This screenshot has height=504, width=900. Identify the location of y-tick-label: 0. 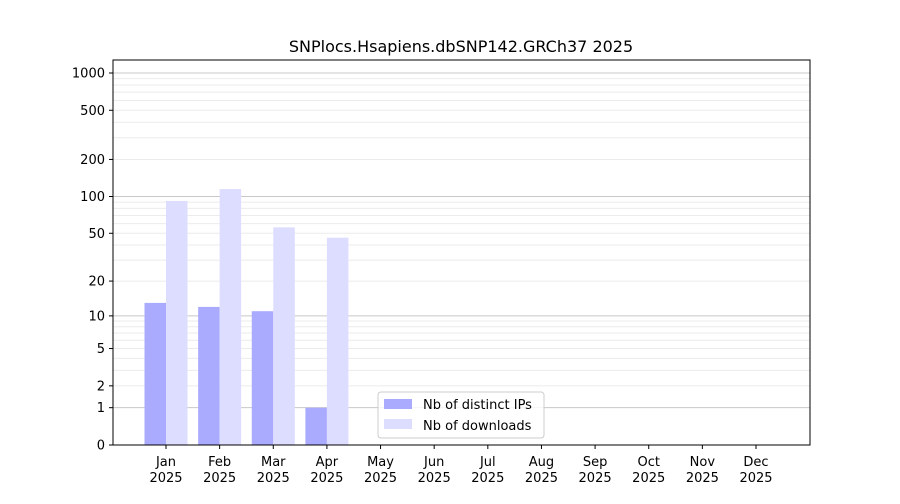
(101, 446).